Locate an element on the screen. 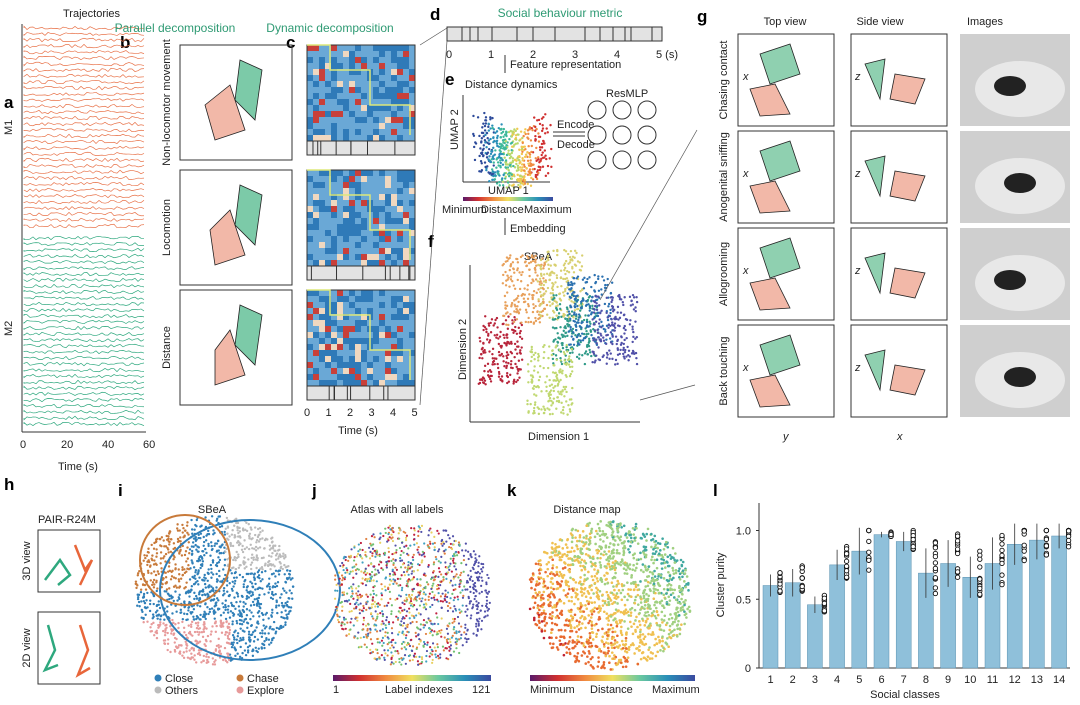 Image resolution: width=1080 pixels, height=705 pixels. x-tick: 5 is located at coordinates (859, 680).